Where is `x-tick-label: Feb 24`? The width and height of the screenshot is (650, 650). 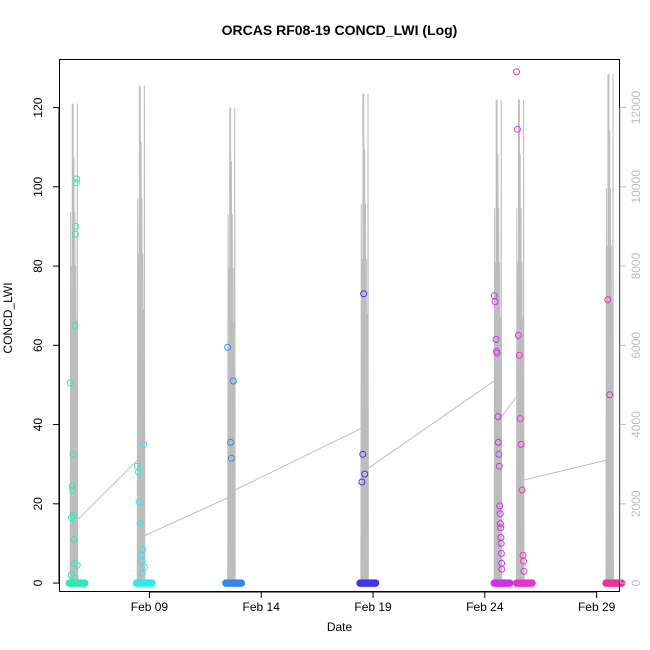 x-tick-label: Feb 24 is located at coordinates (485, 607).